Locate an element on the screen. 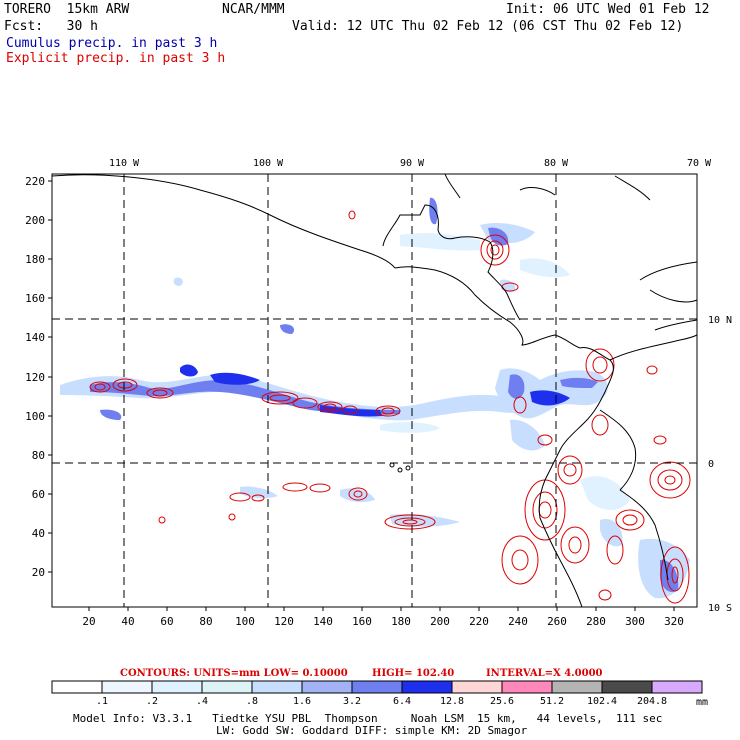 This screenshot has width=740, height=740. explicit-label: Explicit precip. in past 3 h is located at coordinates (116, 58).